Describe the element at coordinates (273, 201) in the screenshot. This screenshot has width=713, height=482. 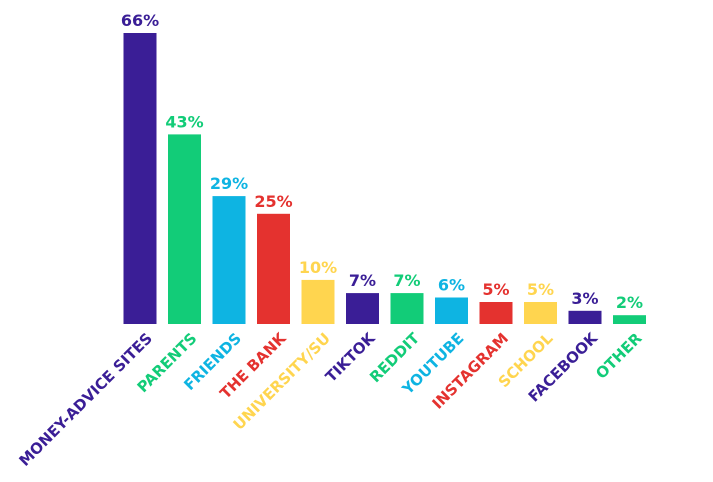
I see `bar-value-label: 25%` at that location.